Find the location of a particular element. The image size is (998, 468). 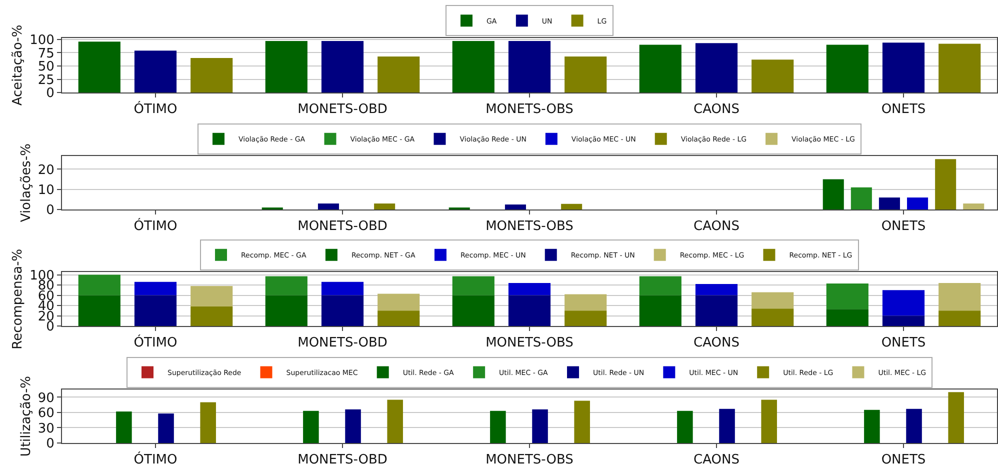

y-tick-label: 75 is located at coordinates (46, 54).